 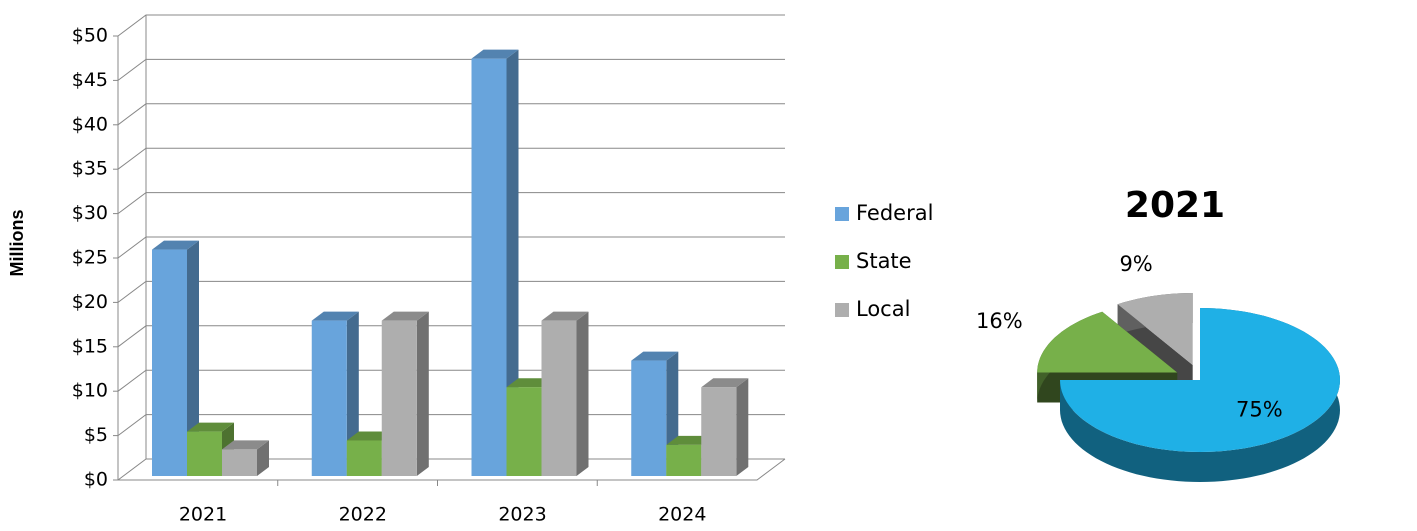 I want to click on pie-value-label: 75%, so click(x=1259, y=410).